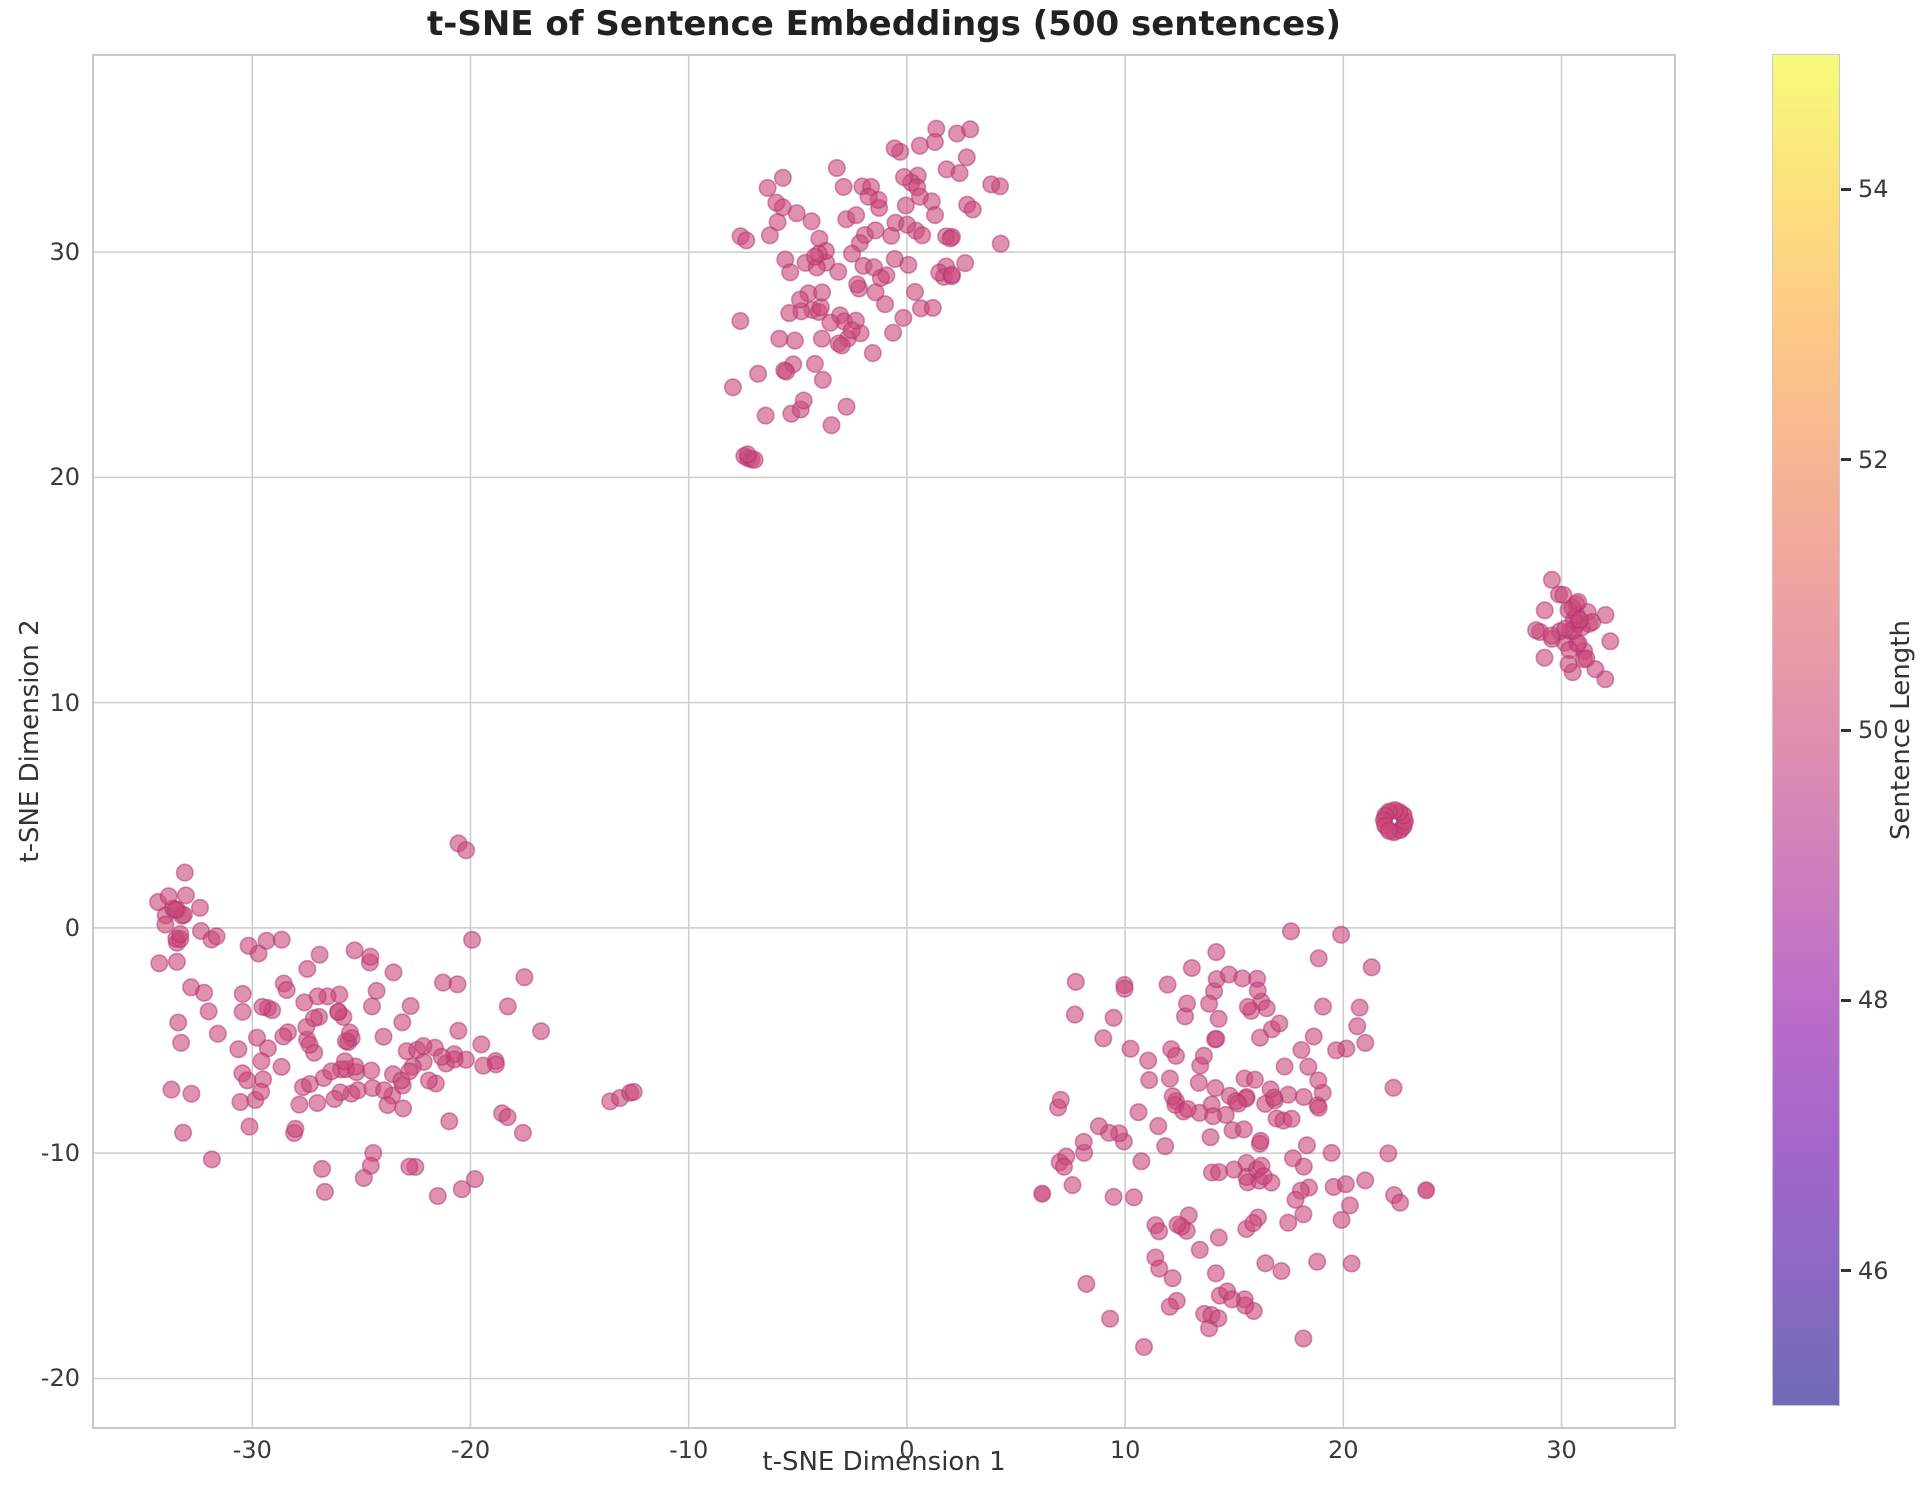 The width and height of the screenshot is (1924, 1485). What do you see at coordinates (1873, 730) in the screenshot?
I see `colorbar-tick-label: 50` at bounding box center [1873, 730].